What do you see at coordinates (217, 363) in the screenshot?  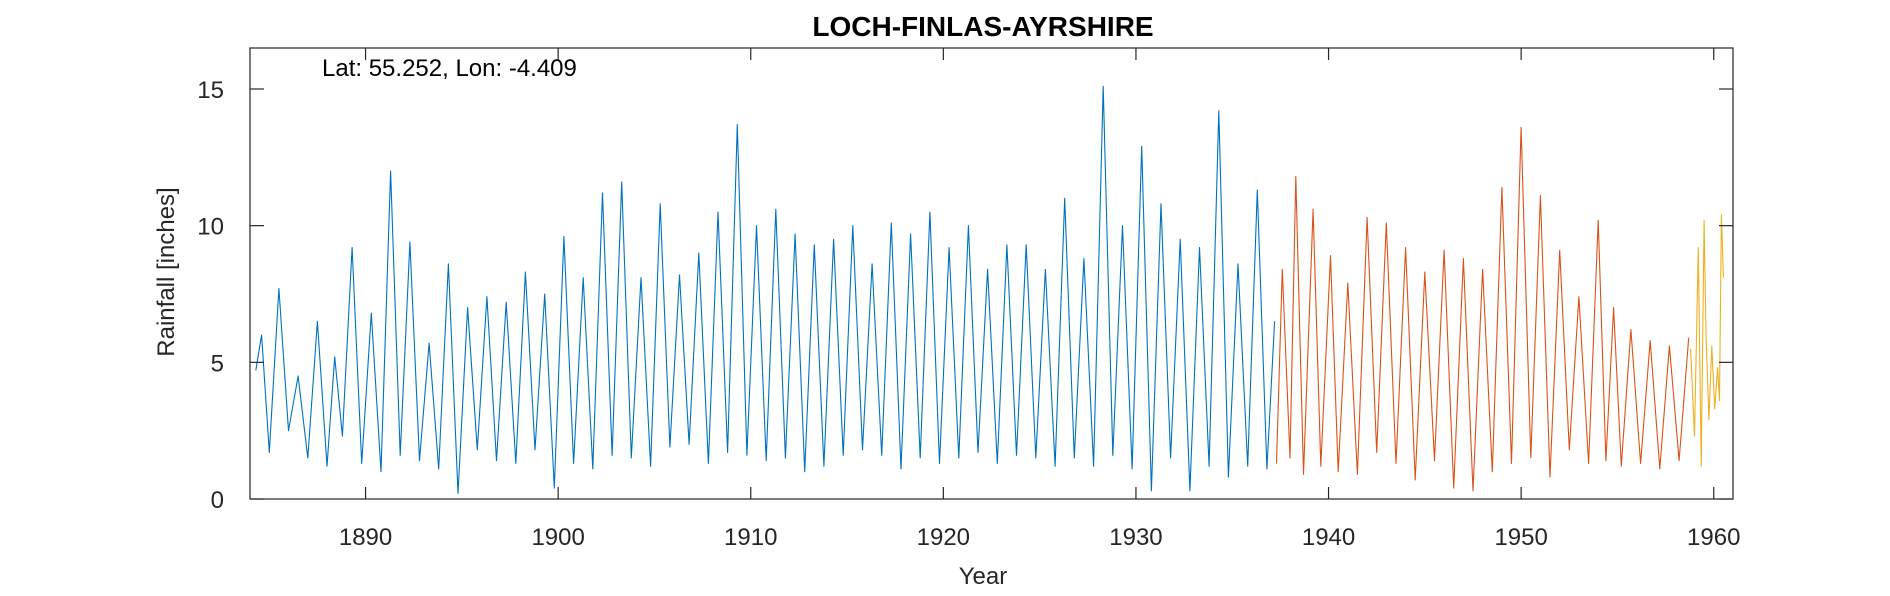 I see `y-tick-label: 5` at bounding box center [217, 363].